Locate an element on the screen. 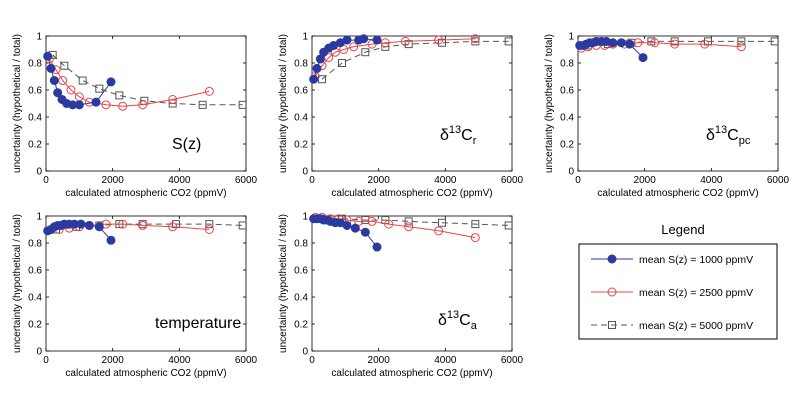 The width and height of the screenshot is (800, 410). legend-label: mean S(z) = 2500 ppmV is located at coordinates (696, 293).